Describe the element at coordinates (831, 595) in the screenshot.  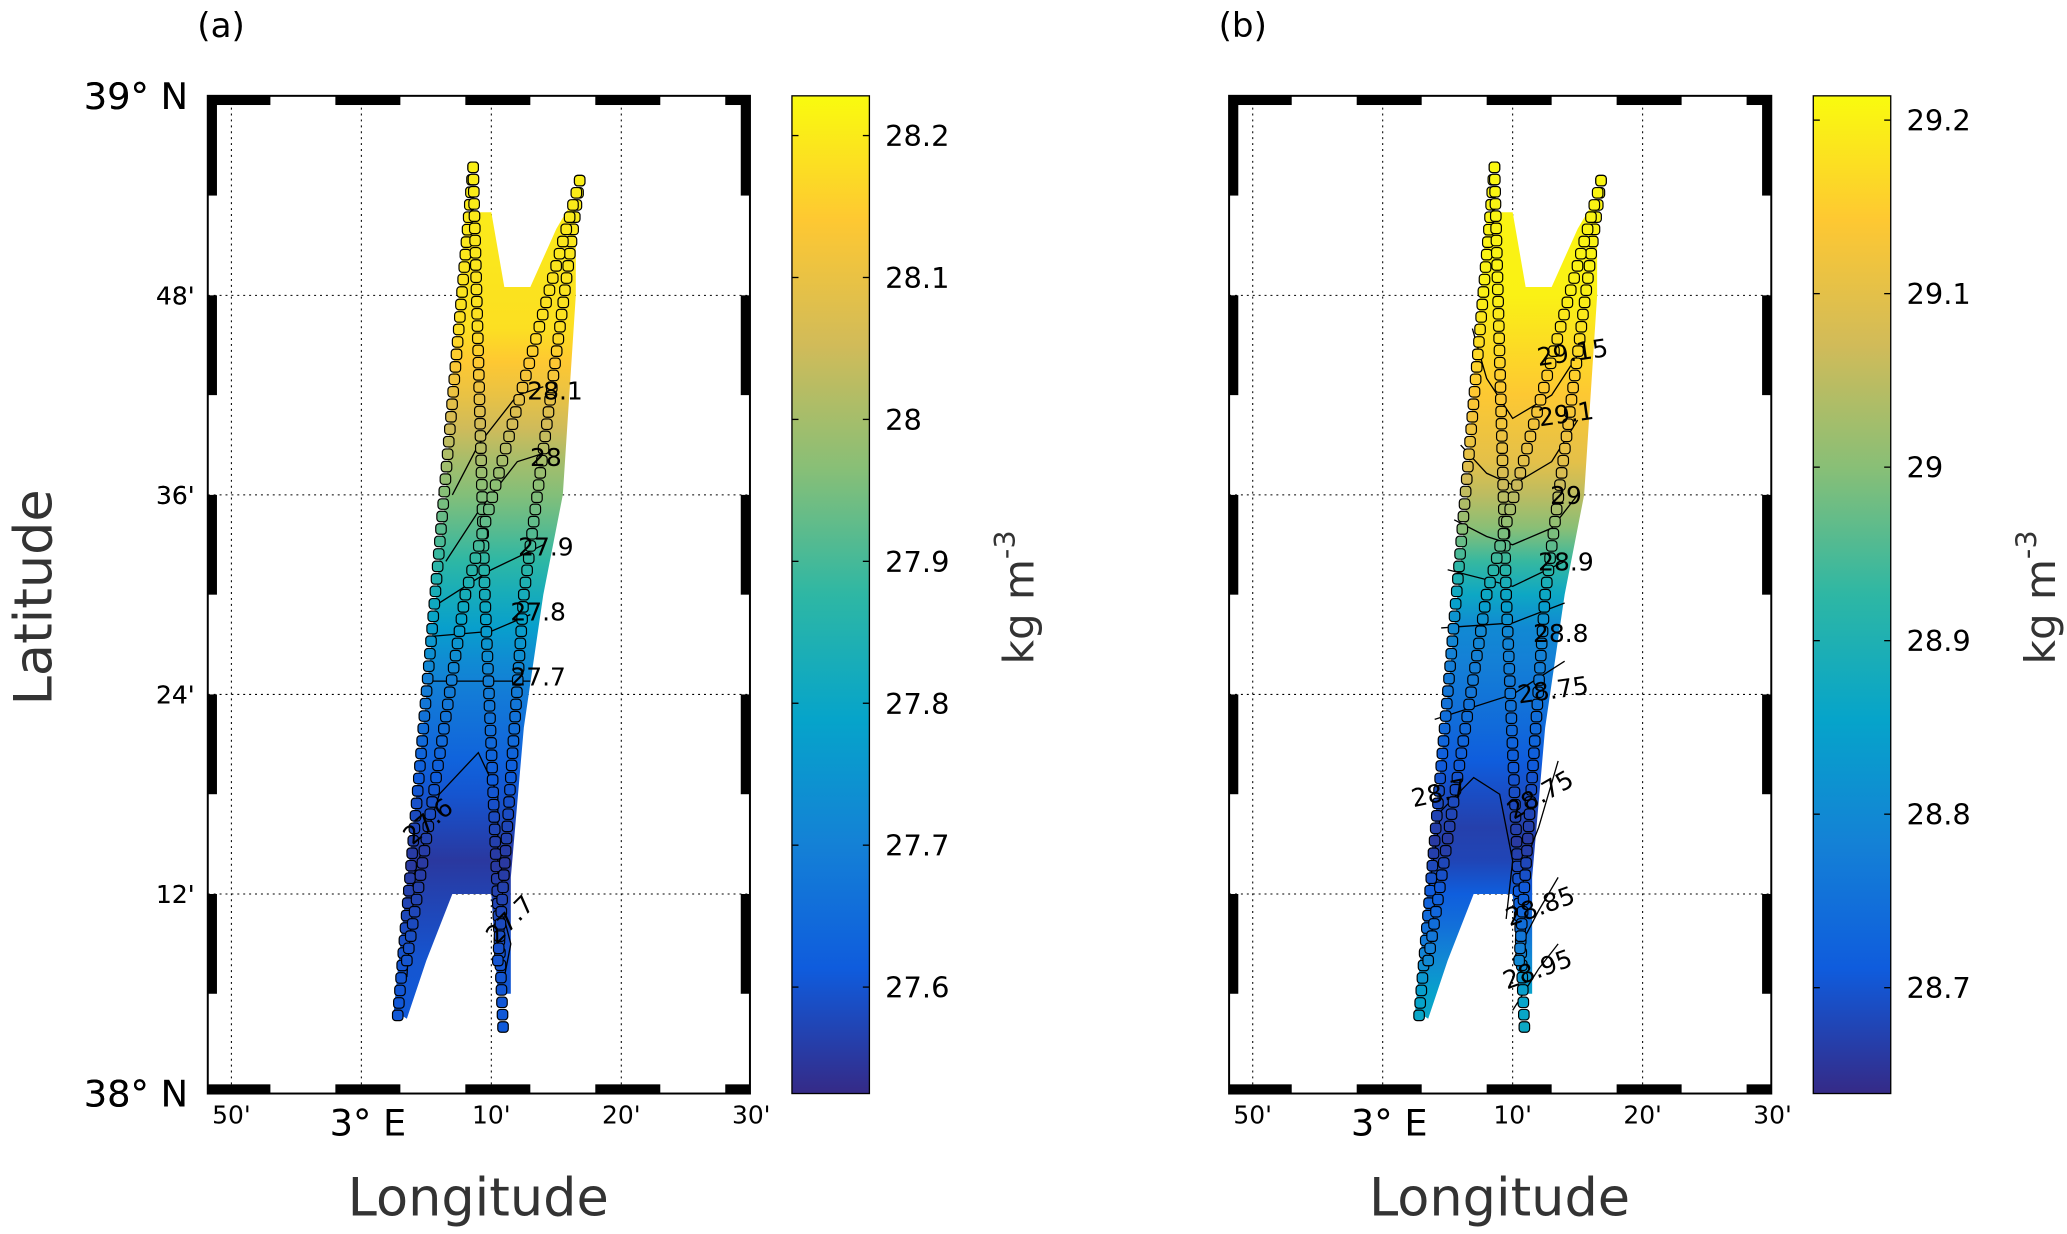
I see `colorbar` at that location.